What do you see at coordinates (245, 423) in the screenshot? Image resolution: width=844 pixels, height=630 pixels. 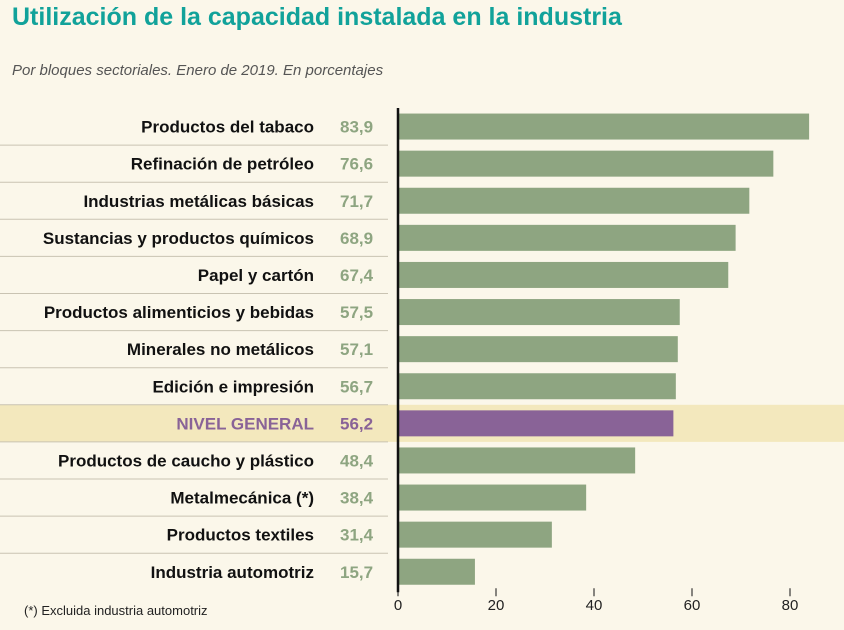 I see `category-label: NIVEL GENERAL` at bounding box center [245, 423].